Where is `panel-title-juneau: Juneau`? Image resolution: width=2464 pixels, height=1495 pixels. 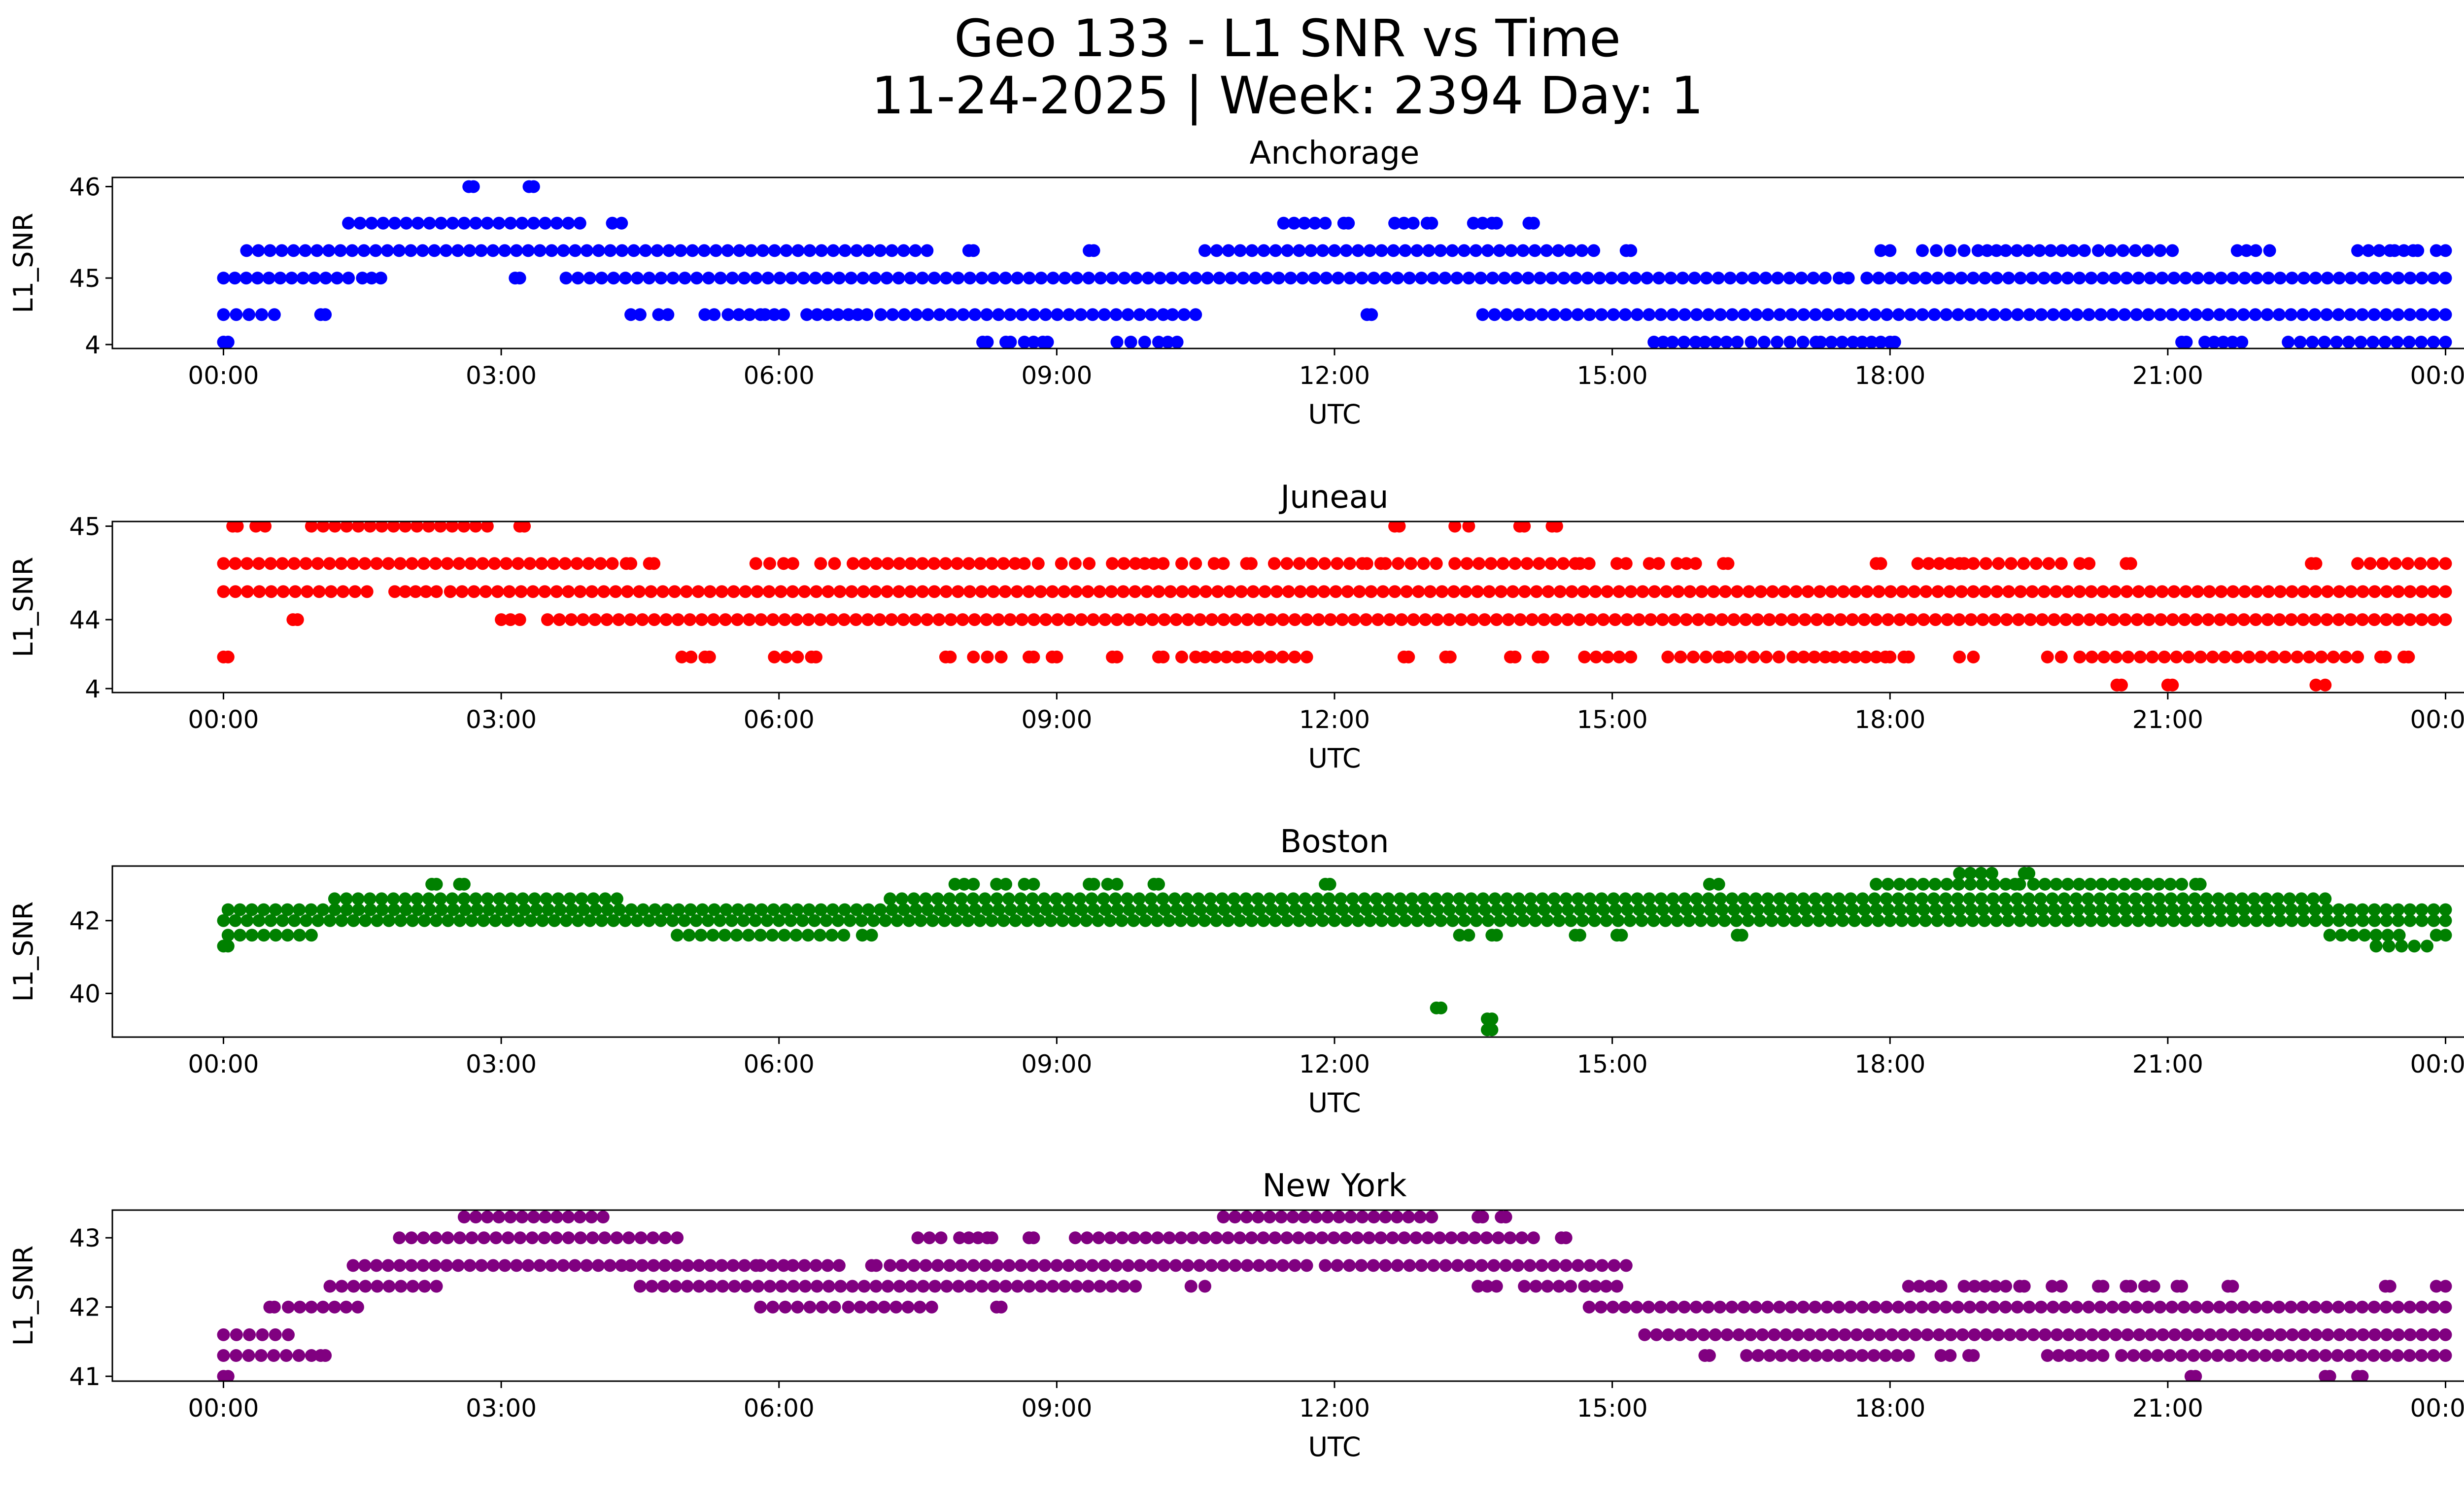 panel-title-juneau: Juneau is located at coordinates (1333, 497).